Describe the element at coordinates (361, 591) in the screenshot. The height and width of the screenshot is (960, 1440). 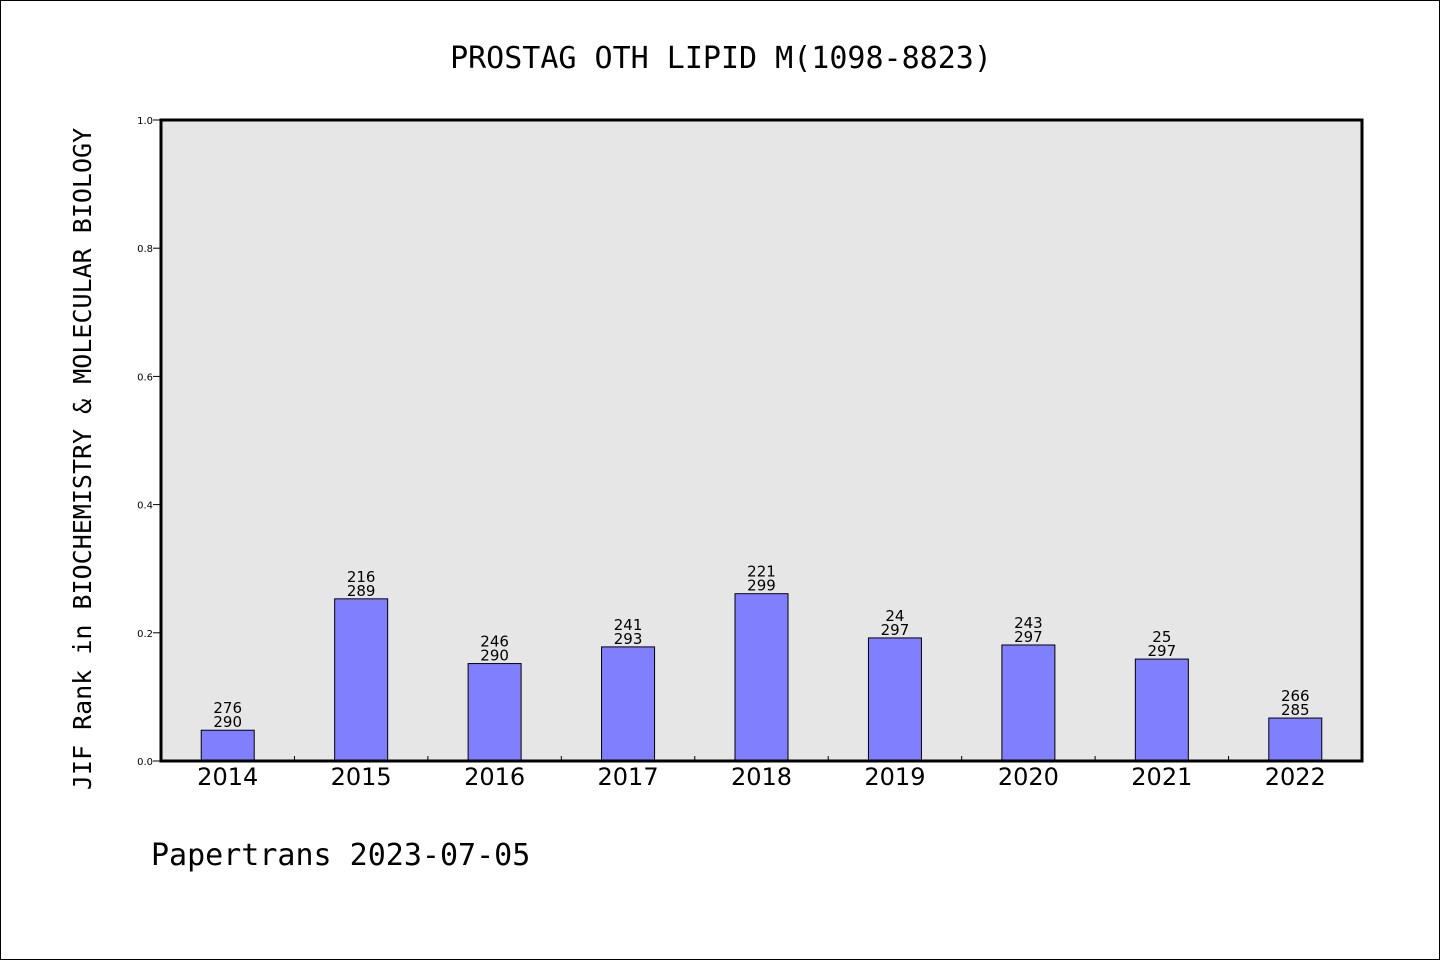
I see `bar-total-label: 289` at that location.